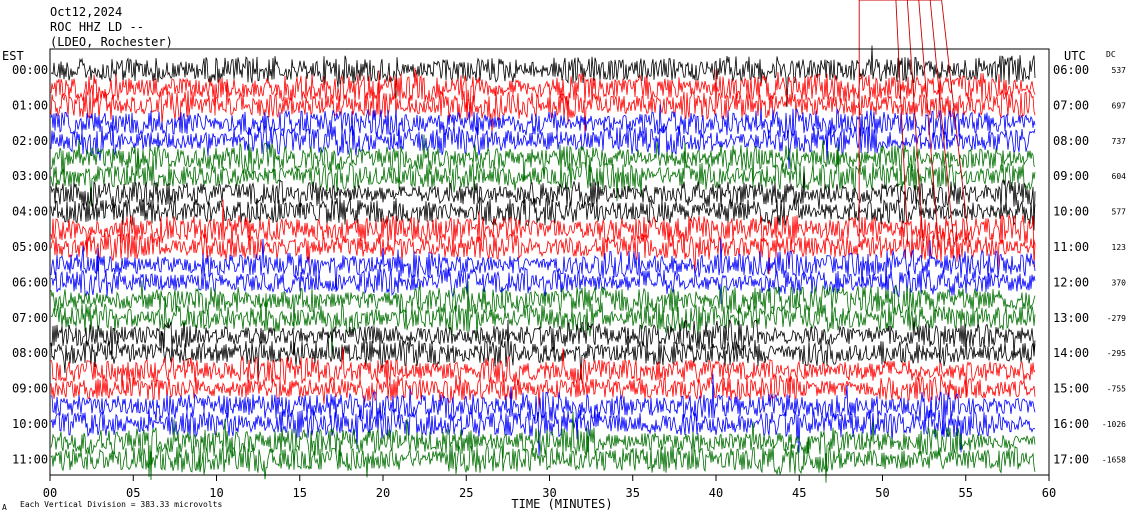 The width and height of the screenshot is (1130, 519). What do you see at coordinates (799, 493) in the screenshot?
I see `x-tick-label: 45` at bounding box center [799, 493].